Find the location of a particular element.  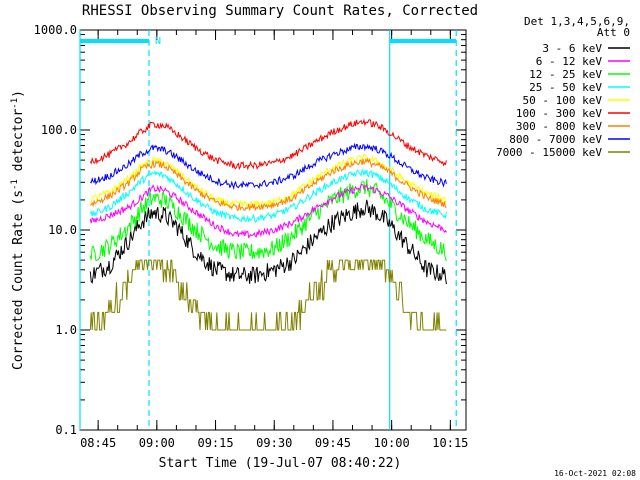

legend-label: 300 - 800 keV is located at coordinates (559, 126).